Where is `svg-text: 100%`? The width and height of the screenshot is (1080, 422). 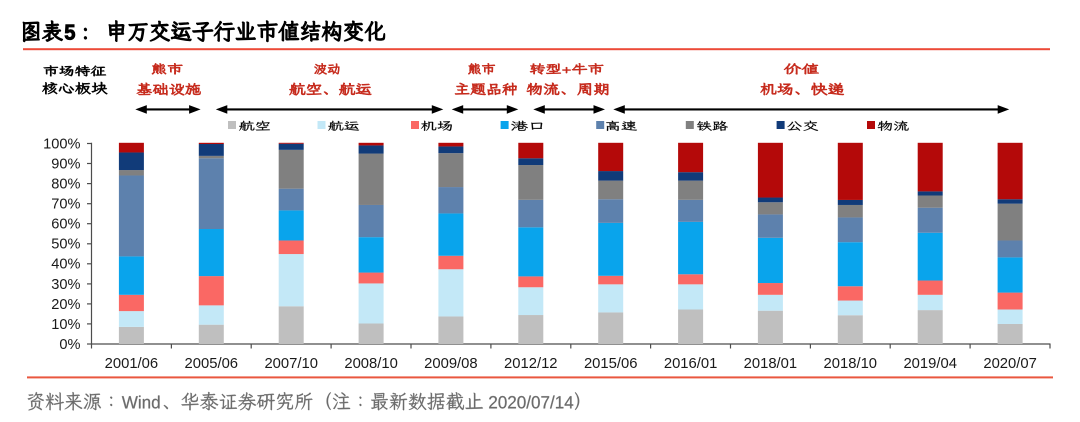
svg-text: 100% is located at coordinates (61, 144).